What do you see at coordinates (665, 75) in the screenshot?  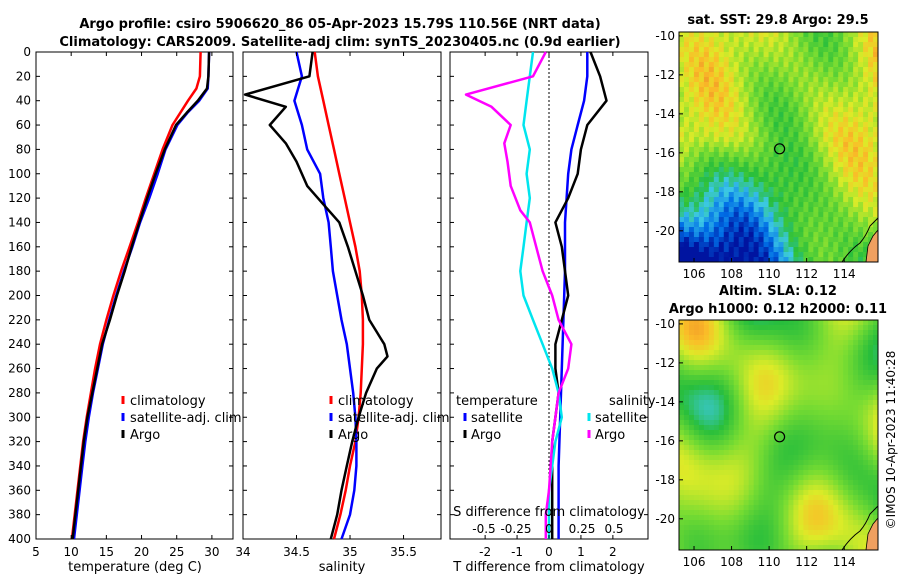 I see `map-y-tick-label: -12` at bounding box center [665, 75].